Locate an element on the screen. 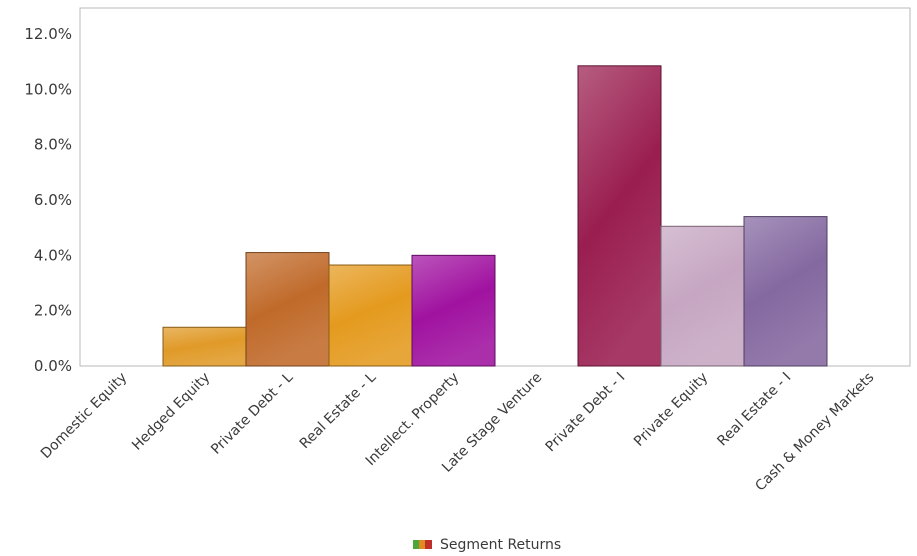 This screenshot has height=556, width=917. x-tick-label: Hedged Equity is located at coordinates (171, 412).